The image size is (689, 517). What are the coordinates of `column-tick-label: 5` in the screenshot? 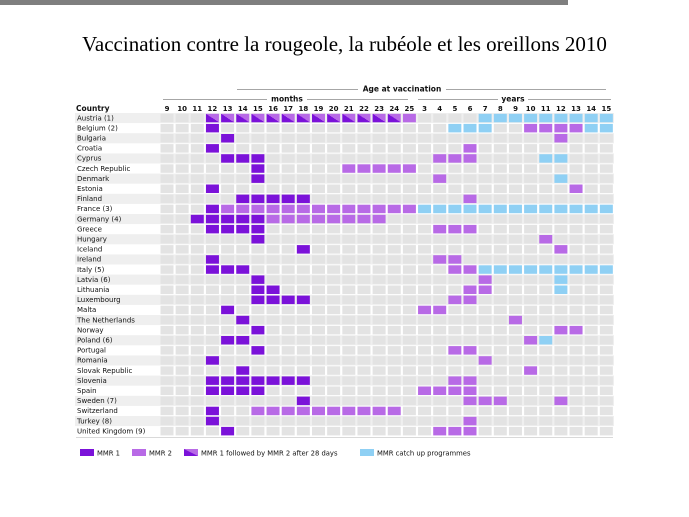 It's located at (454, 109).